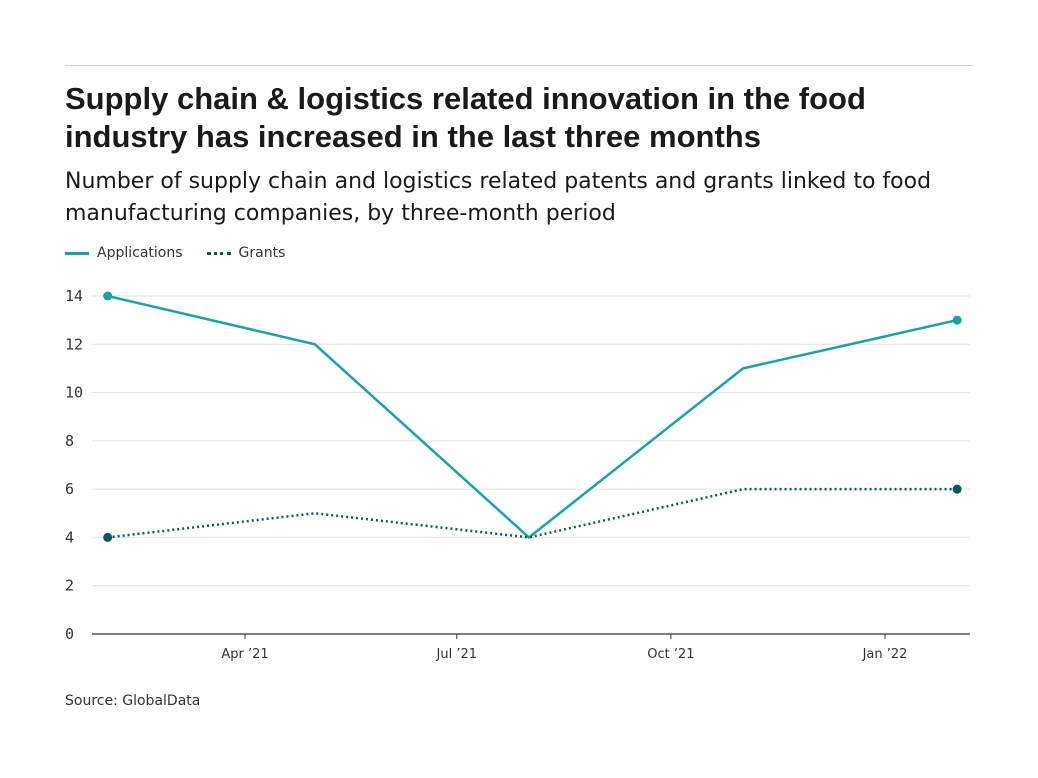 This screenshot has width=1038, height=778. I want to click on series-line-grants, so click(532, 513).